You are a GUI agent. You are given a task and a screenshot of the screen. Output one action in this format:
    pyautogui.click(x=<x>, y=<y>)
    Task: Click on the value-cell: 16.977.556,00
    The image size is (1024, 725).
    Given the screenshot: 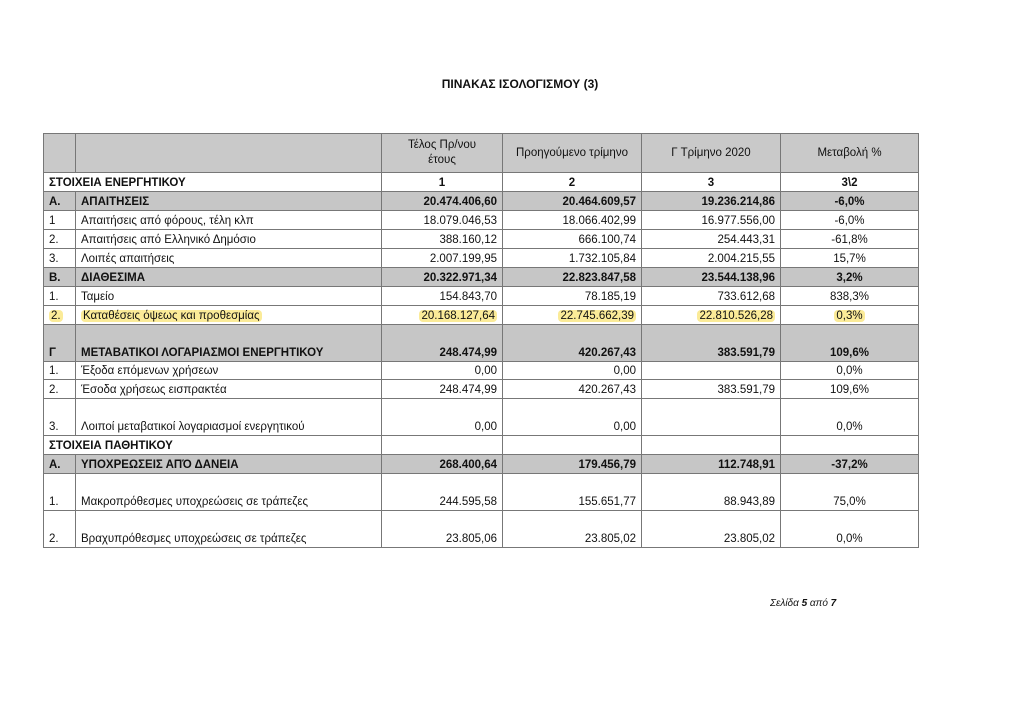 What is the action you would take?
    pyautogui.click(x=711, y=220)
    